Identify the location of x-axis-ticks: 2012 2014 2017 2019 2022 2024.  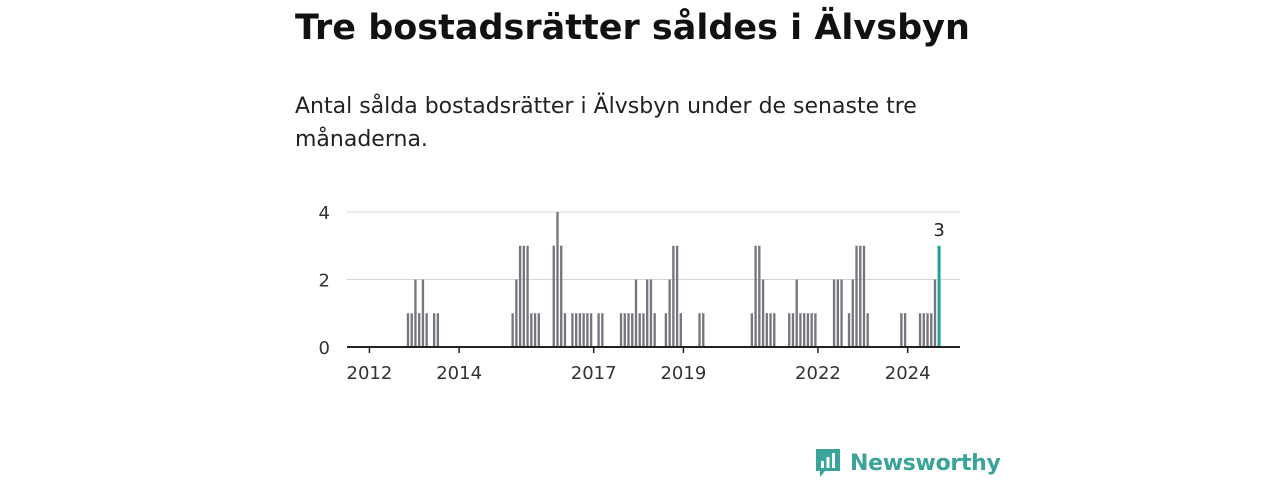
(639, 365).